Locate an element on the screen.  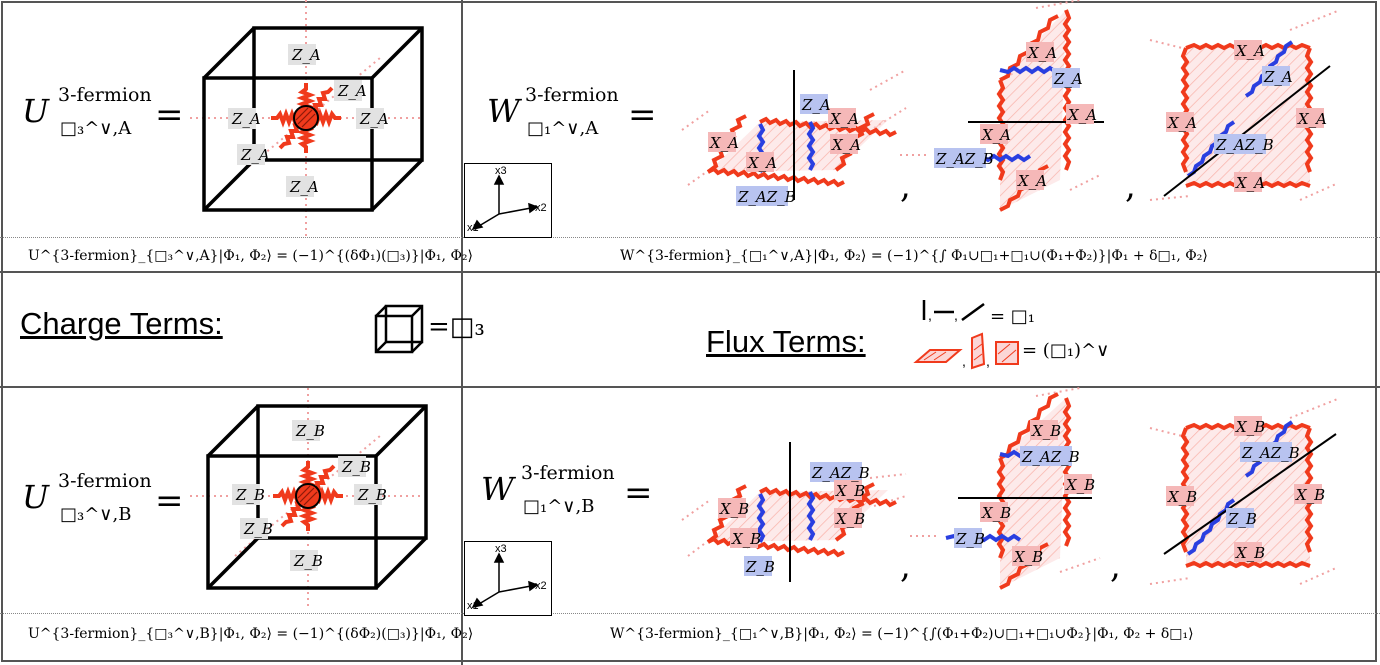
flux-A-fig1-label-3: X_A is located at coordinates (845, 119).